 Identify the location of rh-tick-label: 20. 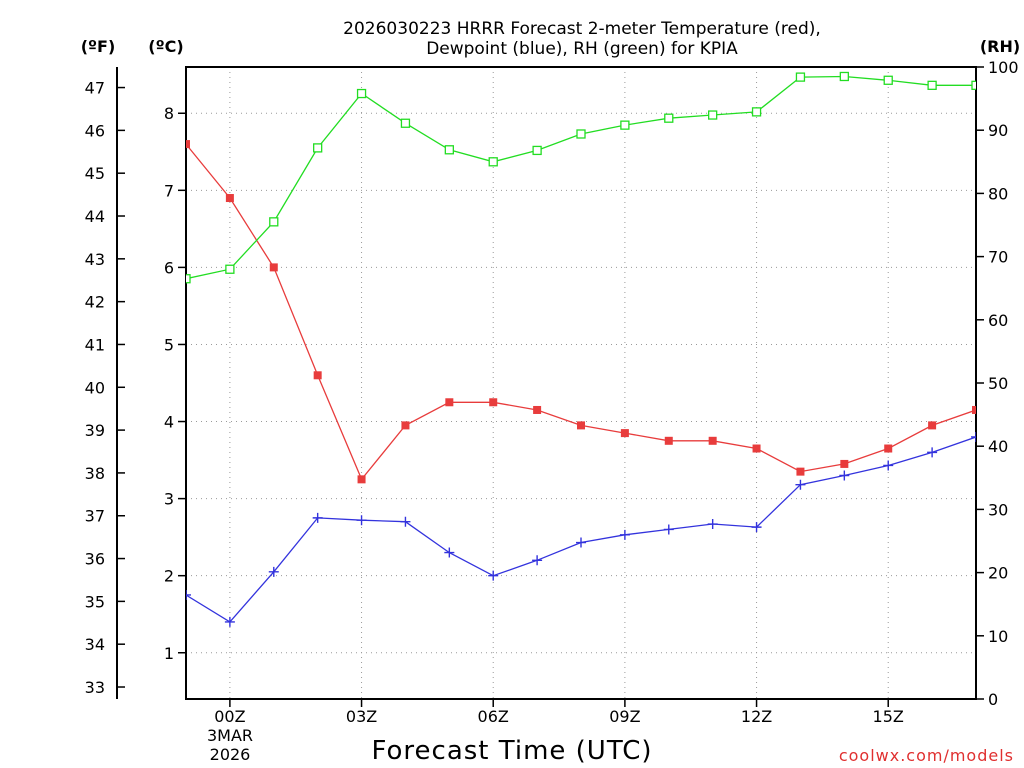
(998, 573).